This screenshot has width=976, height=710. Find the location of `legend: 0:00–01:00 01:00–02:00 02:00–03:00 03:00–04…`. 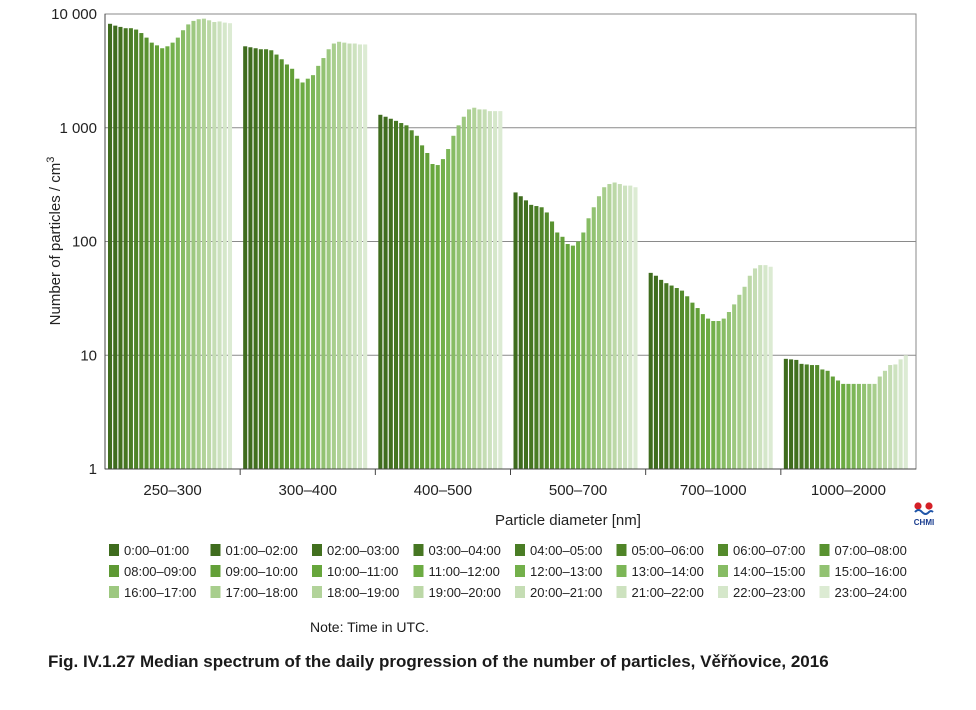

legend: 0:00–01:00 01:00–02:00 02:00–03:00 03:00–04… is located at coordinates (508, 571).